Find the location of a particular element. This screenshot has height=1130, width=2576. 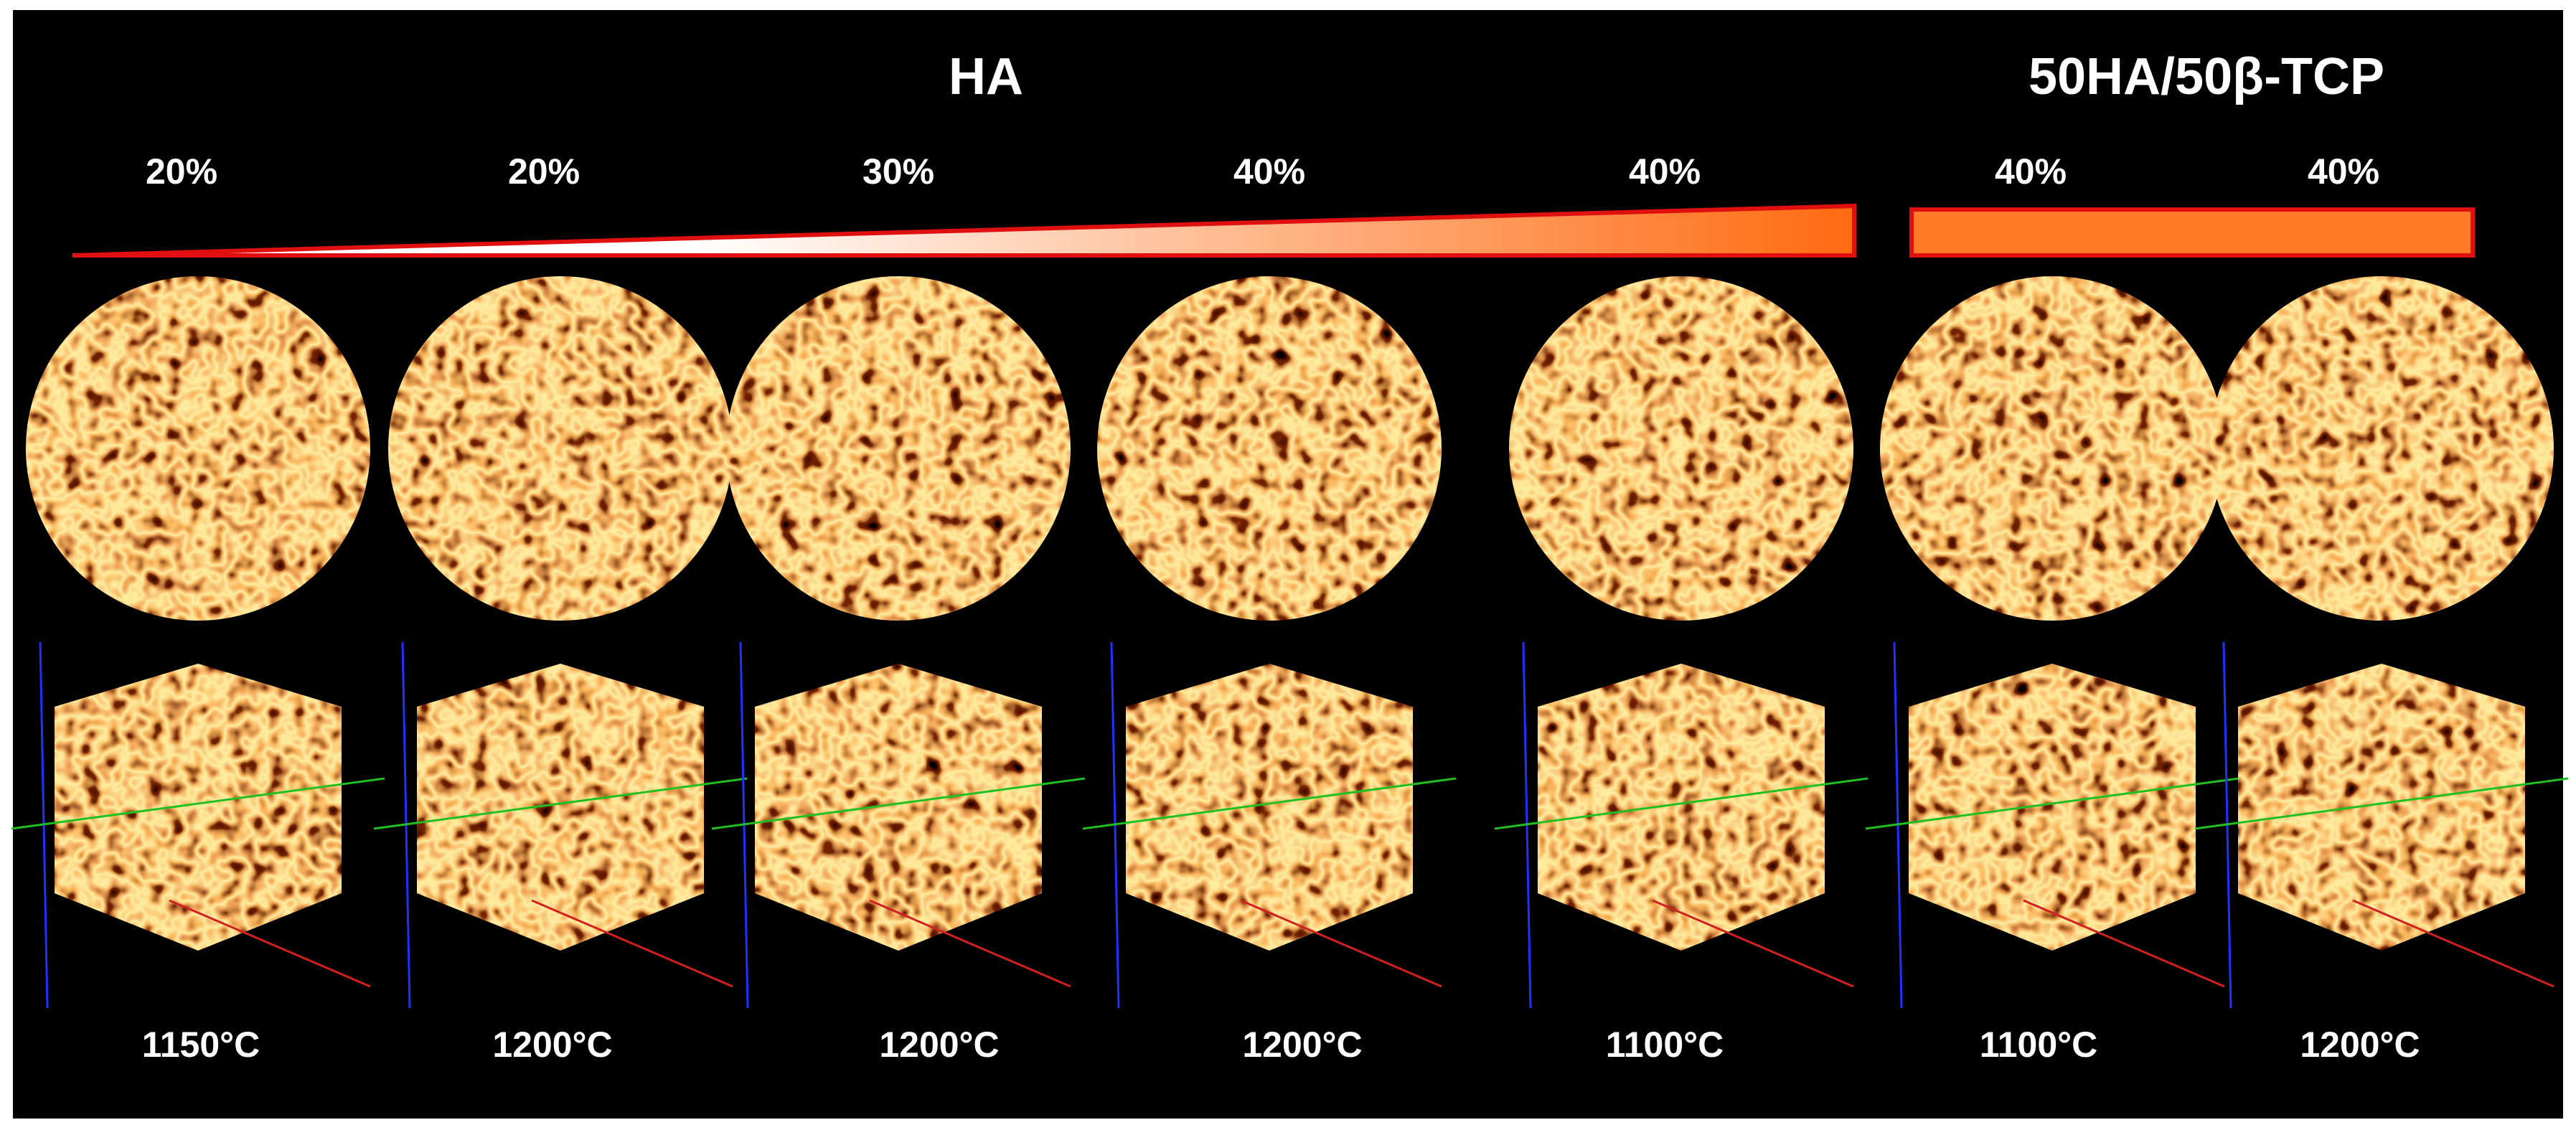

temperature-label: 1150°C is located at coordinates (201, 1045).